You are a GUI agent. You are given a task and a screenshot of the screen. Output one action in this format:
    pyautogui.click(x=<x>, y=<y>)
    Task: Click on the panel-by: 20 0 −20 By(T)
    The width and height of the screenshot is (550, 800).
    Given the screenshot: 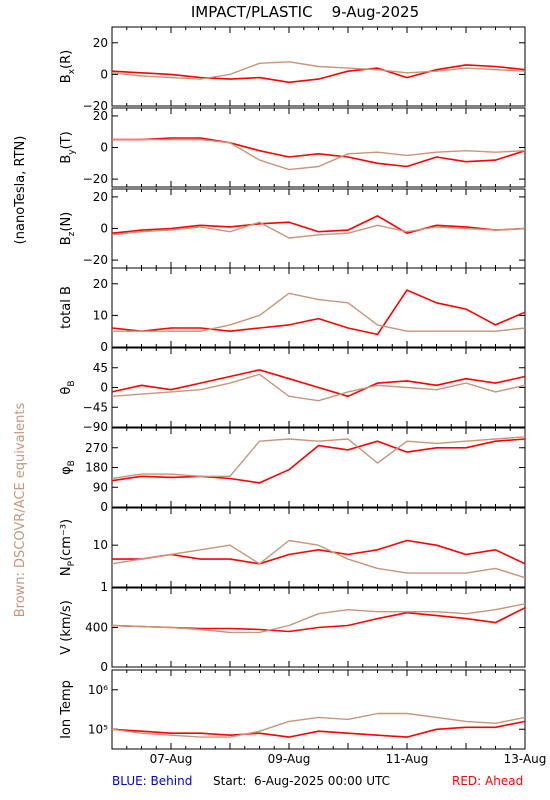 What is the action you would take?
    pyautogui.click(x=292, y=147)
    